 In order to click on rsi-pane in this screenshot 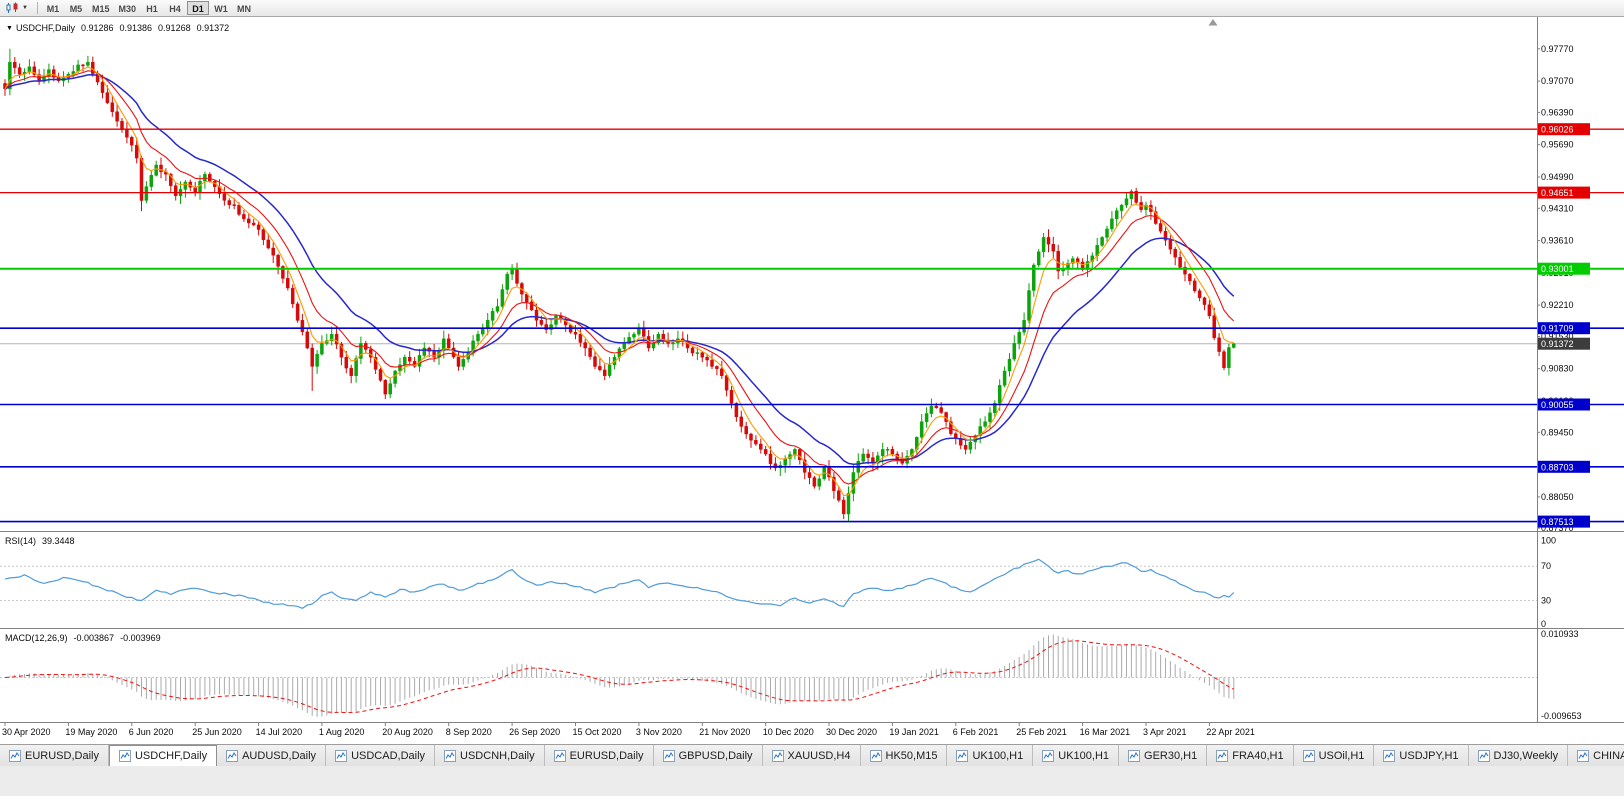, I will do `click(768, 583)`.